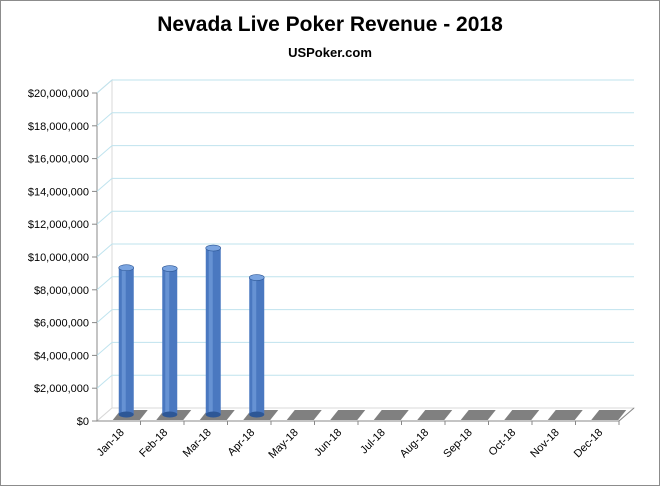  I want to click on y-tick-label: $12,000,000, so click(58, 225).